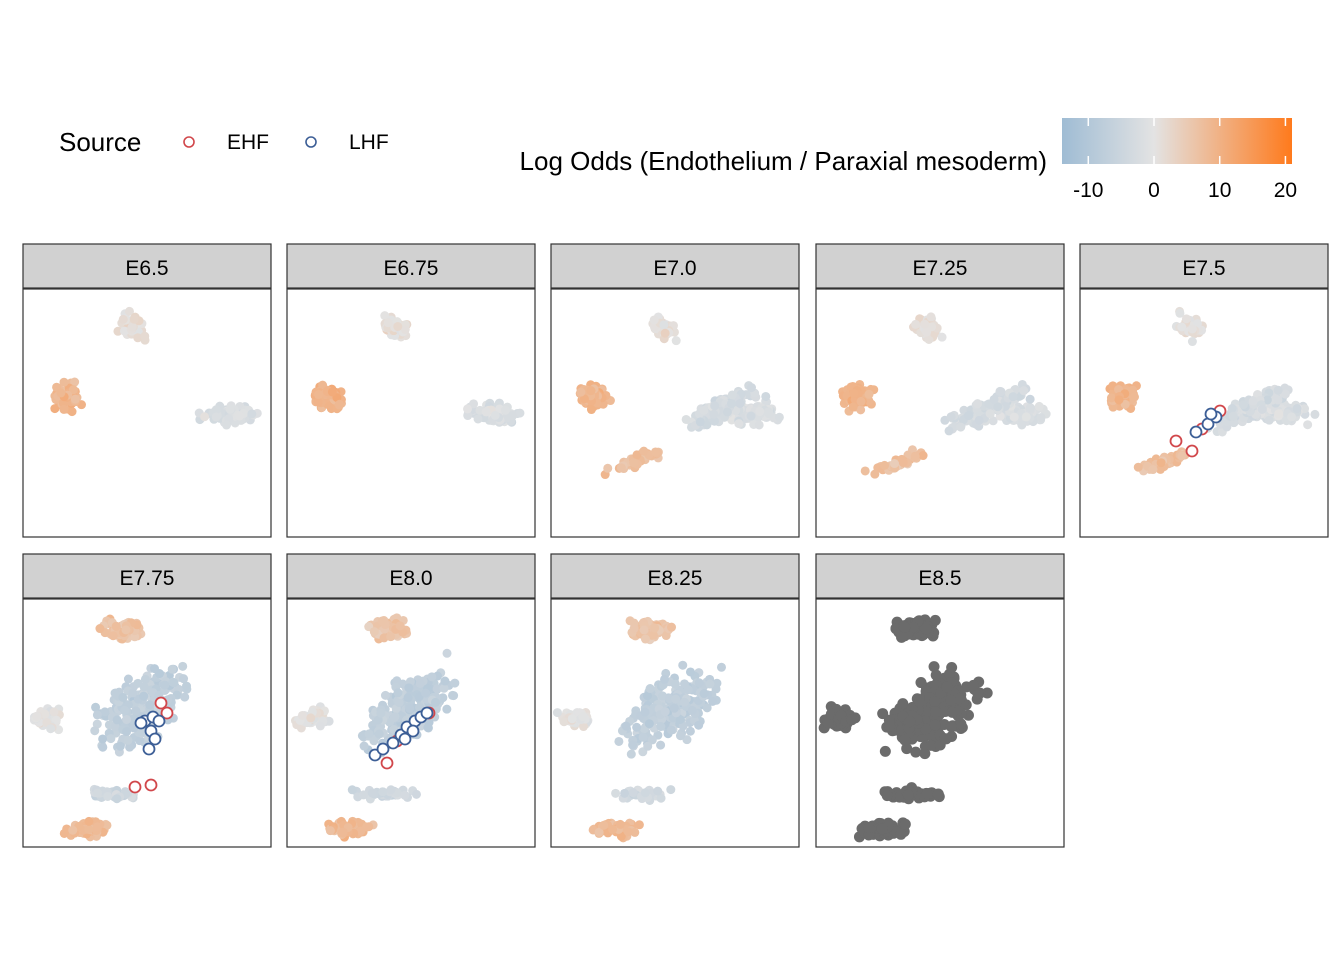  Describe the element at coordinates (939, 578) in the screenshot. I see `panel-title: E8.5` at that location.